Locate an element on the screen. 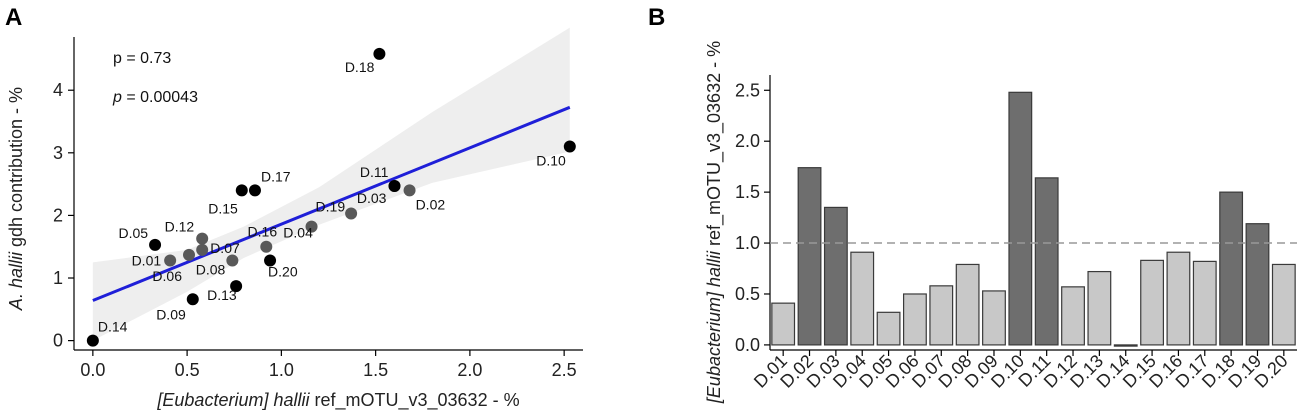  y-axis-title: A. hallii gdh contribution - % is located at coordinates (16, 199).